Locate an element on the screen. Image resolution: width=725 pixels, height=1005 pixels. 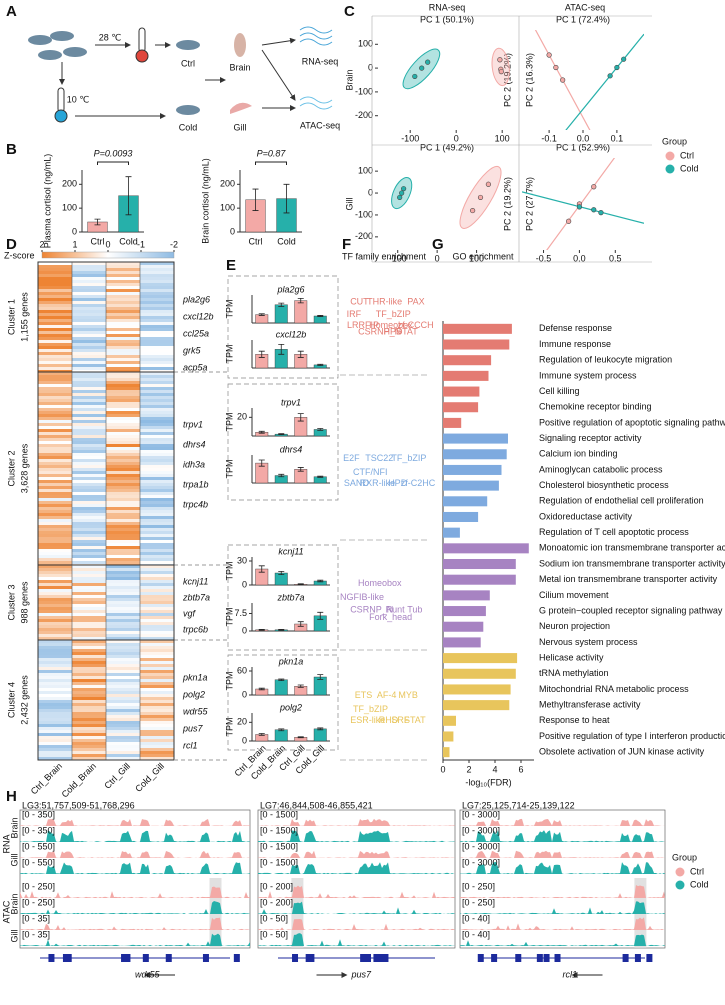
x-tick-label: 0 is located at coordinates (437, 258).